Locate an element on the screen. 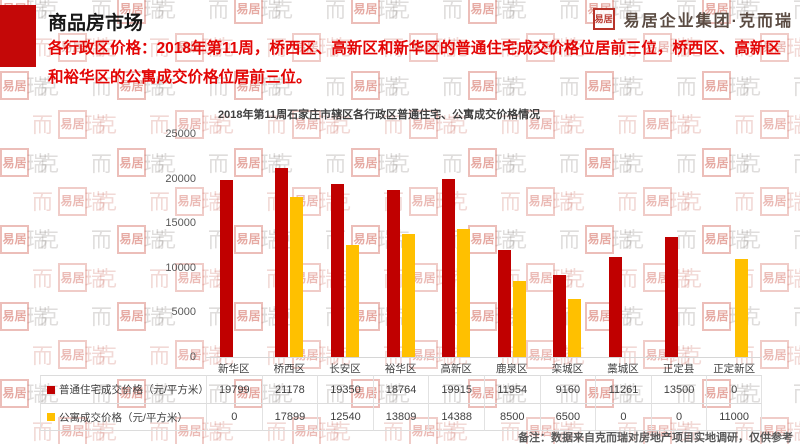 The width and height of the screenshot is (800, 444). x-axis-label: 正定县 is located at coordinates (678, 369).